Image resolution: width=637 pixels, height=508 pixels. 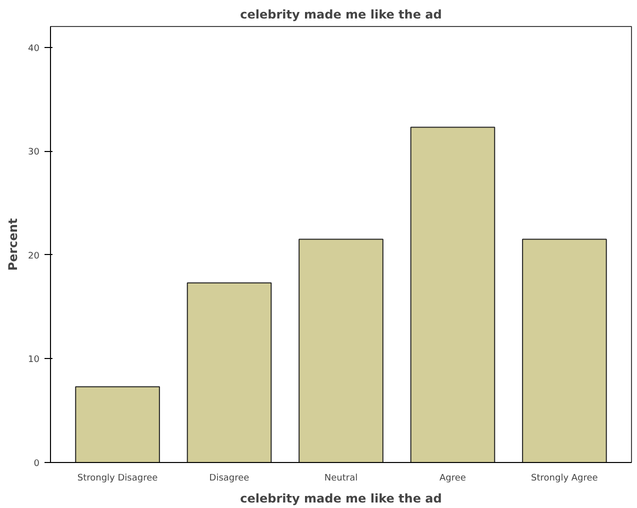 What do you see at coordinates (13, 244) in the screenshot?
I see `y-axis-title: Percent` at bounding box center [13, 244].